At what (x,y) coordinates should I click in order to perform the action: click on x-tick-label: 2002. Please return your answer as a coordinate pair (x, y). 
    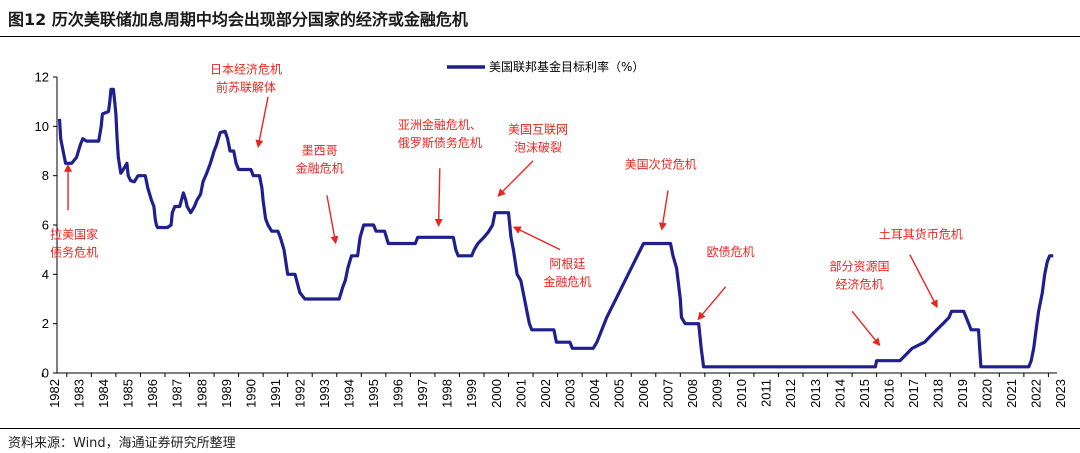
    Looking at the image, I should click on (545, 393).